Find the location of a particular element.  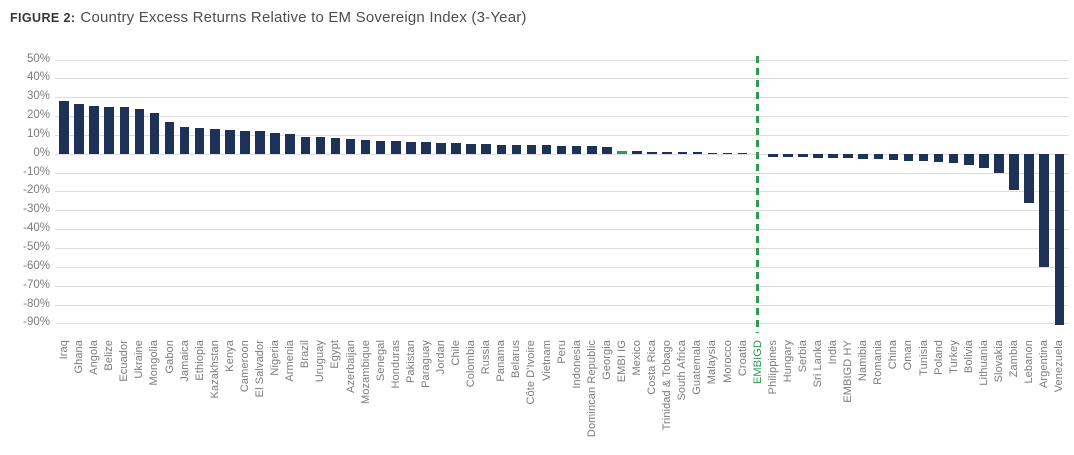

gridline--30% is located at coordinates (562, 211).